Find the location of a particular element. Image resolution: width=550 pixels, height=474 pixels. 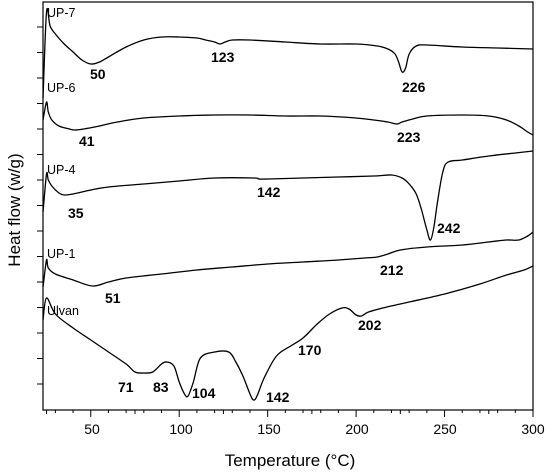

series-label-up6: UP-6 is located at coordinates (61, 88).